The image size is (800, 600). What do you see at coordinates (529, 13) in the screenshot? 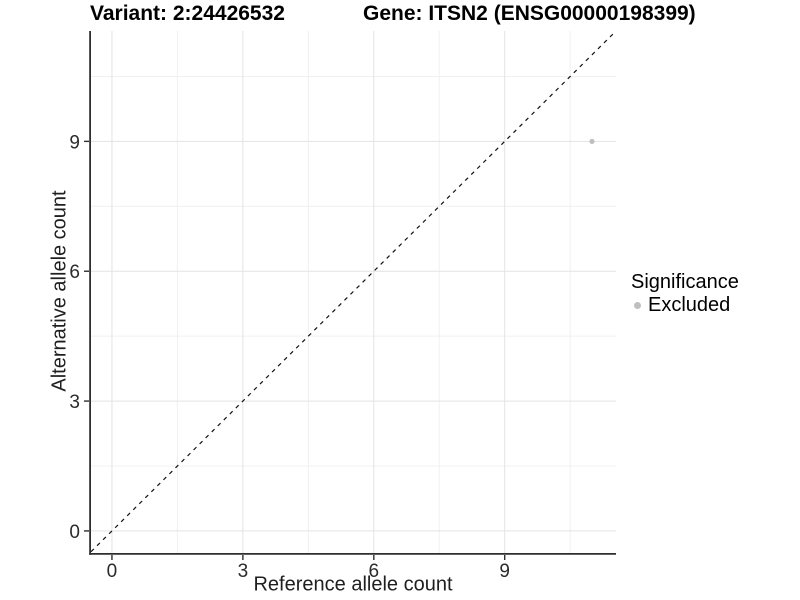
I see `title-gene: Gene: ITSN2 (ENSG00000198399)` at bounding box center [529, 13].